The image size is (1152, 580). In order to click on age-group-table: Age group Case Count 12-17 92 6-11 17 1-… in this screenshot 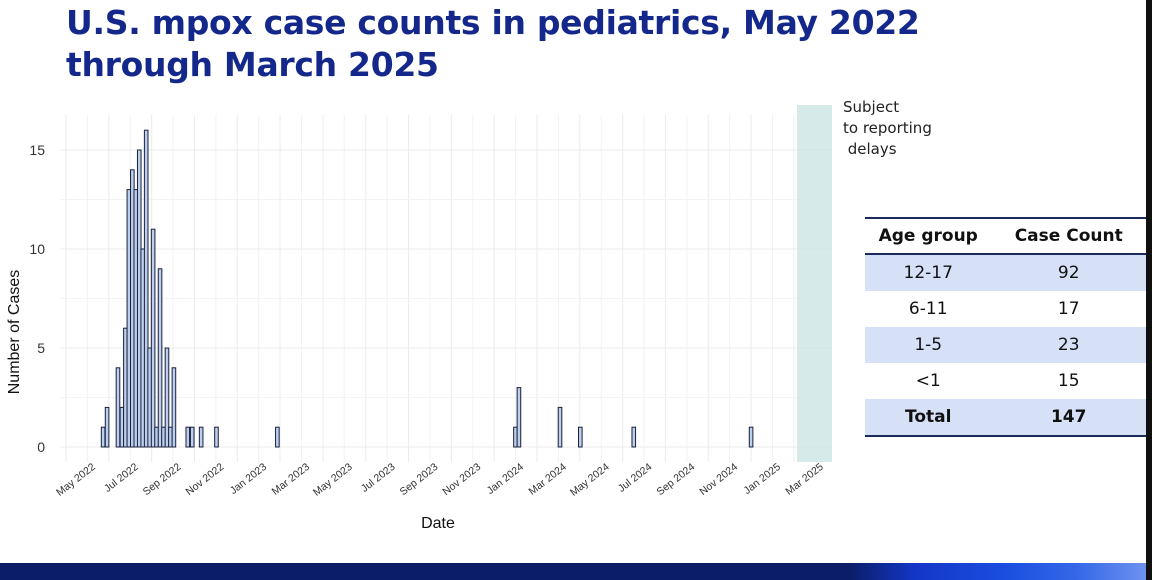, I will do `click(1005, 327)`.